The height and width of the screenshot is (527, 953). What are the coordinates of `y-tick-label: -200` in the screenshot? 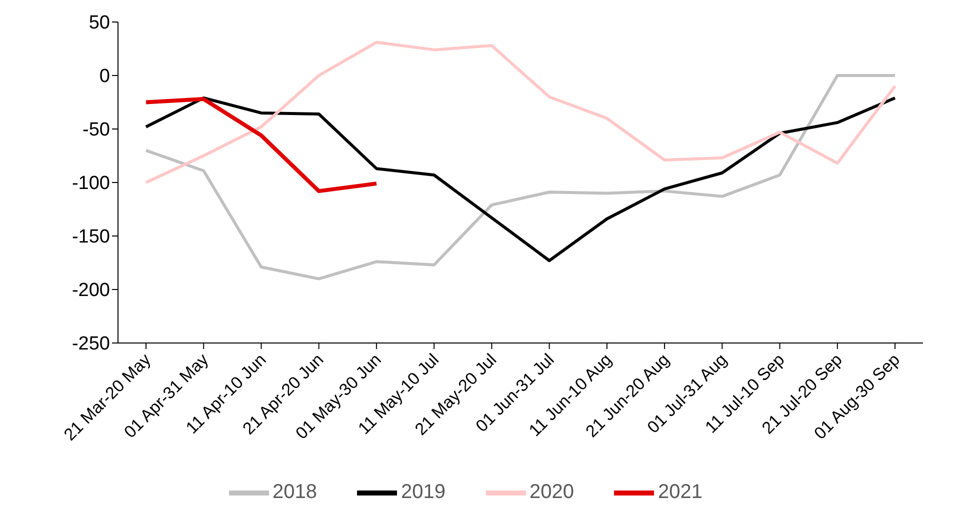 It's located at (91, 291).